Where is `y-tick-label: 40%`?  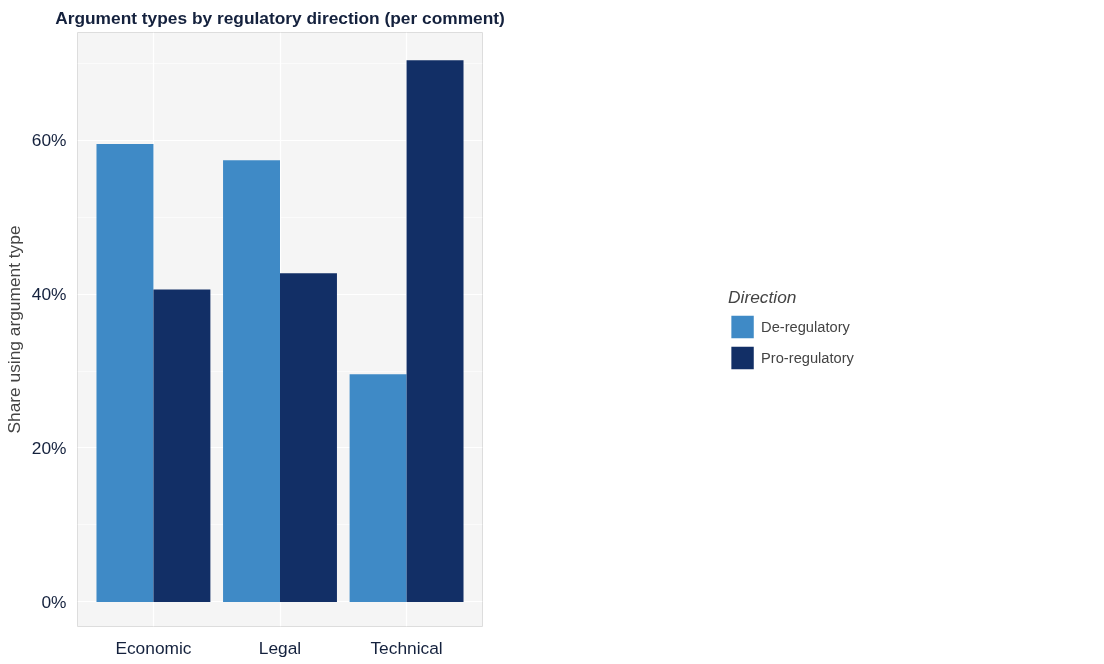 y-tick-label: 40% is located at coordinates (49, 294).